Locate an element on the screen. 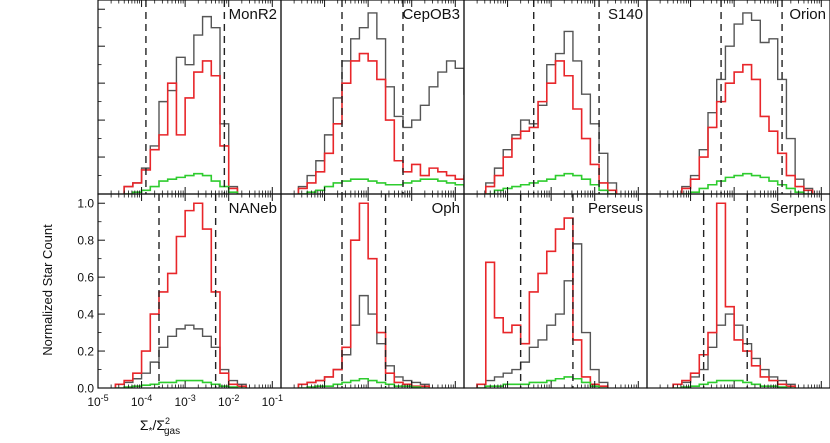 This screenshot has height=443, width=830. xlabel-star-subscript: * is located at coordinates (151, 431).